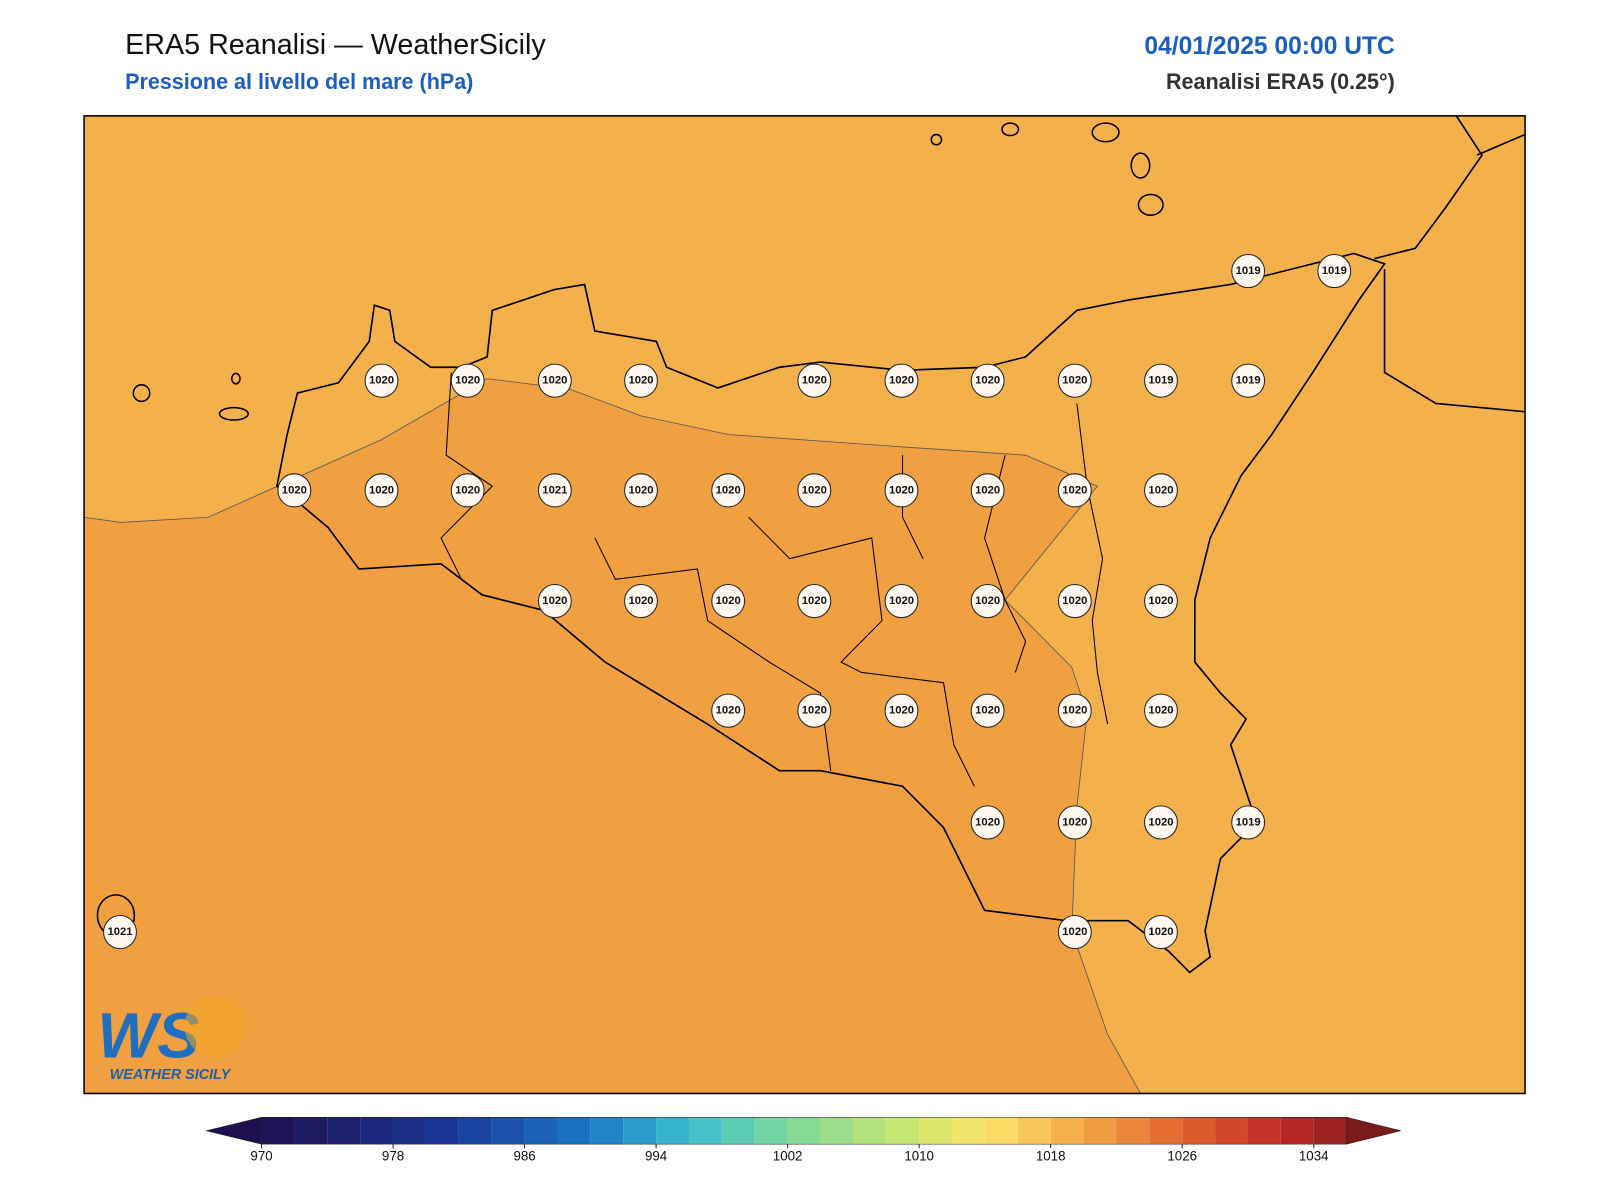 This screenshot has width=1600, height=1200. Describe the element at coordinates (1450, 264) in the screenshot. I see `calabria-coast` at that location.